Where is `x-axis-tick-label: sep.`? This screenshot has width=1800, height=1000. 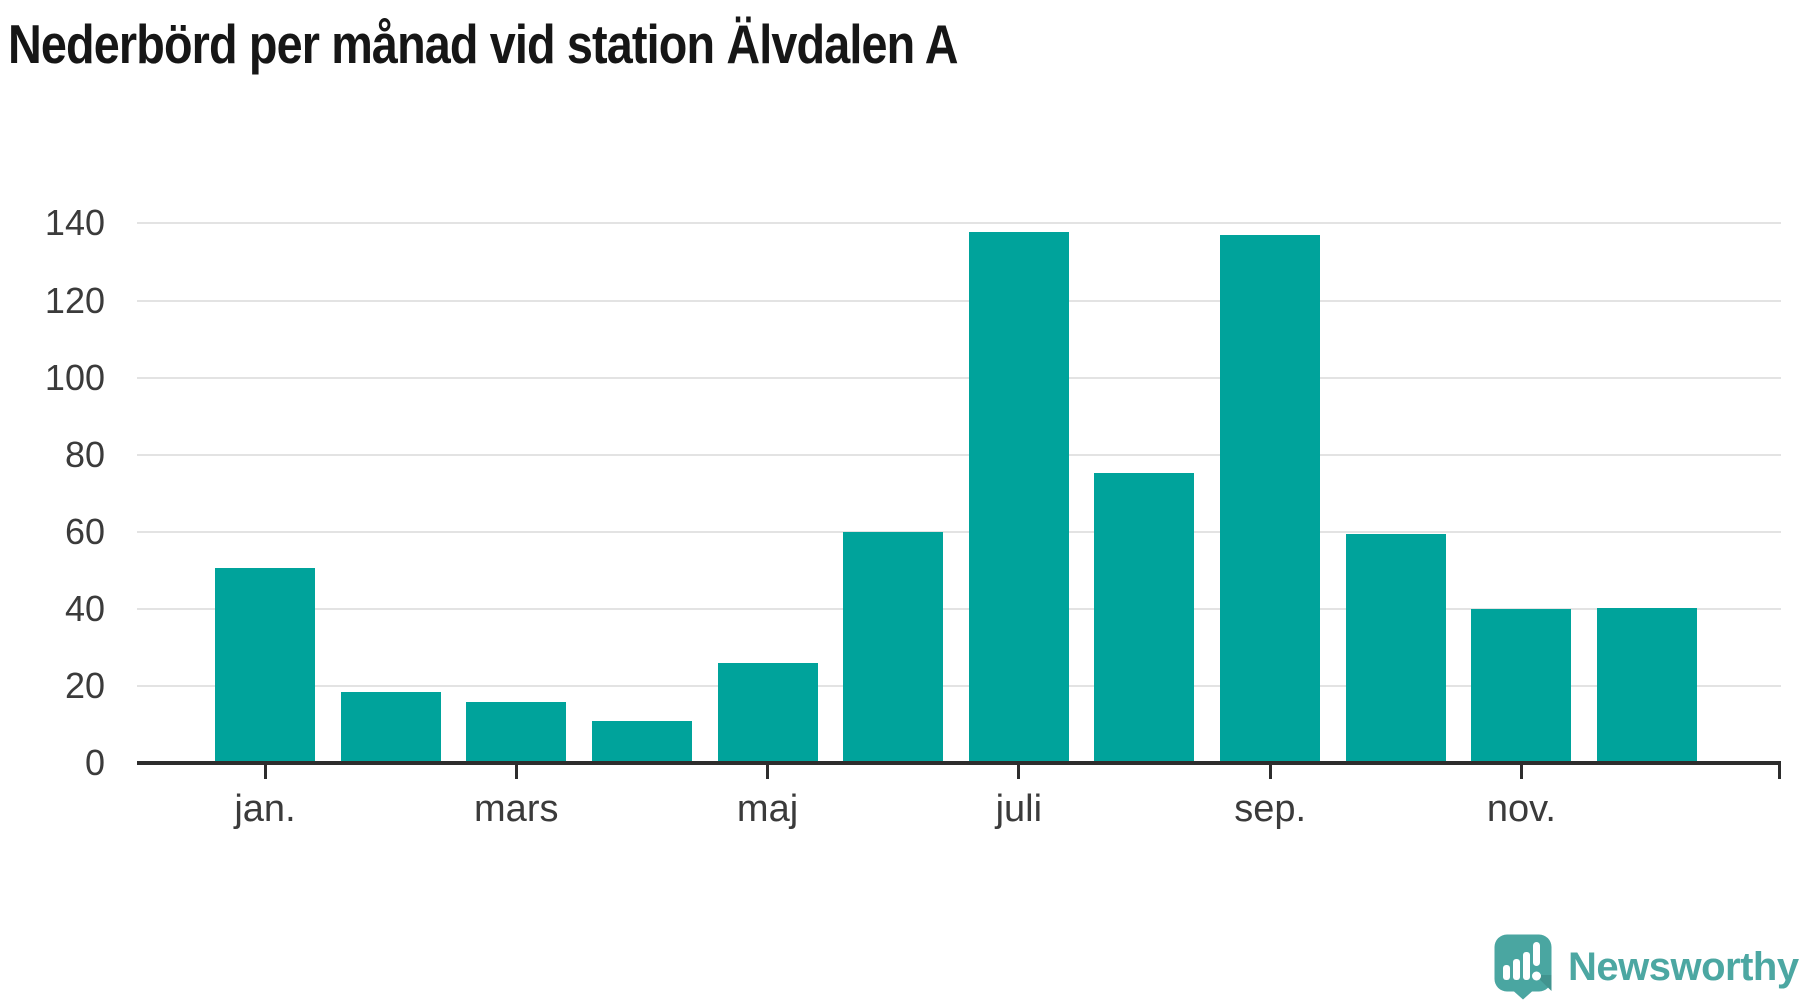
x-axis-tick-label: sep. is located at coordinates (1270, 809).